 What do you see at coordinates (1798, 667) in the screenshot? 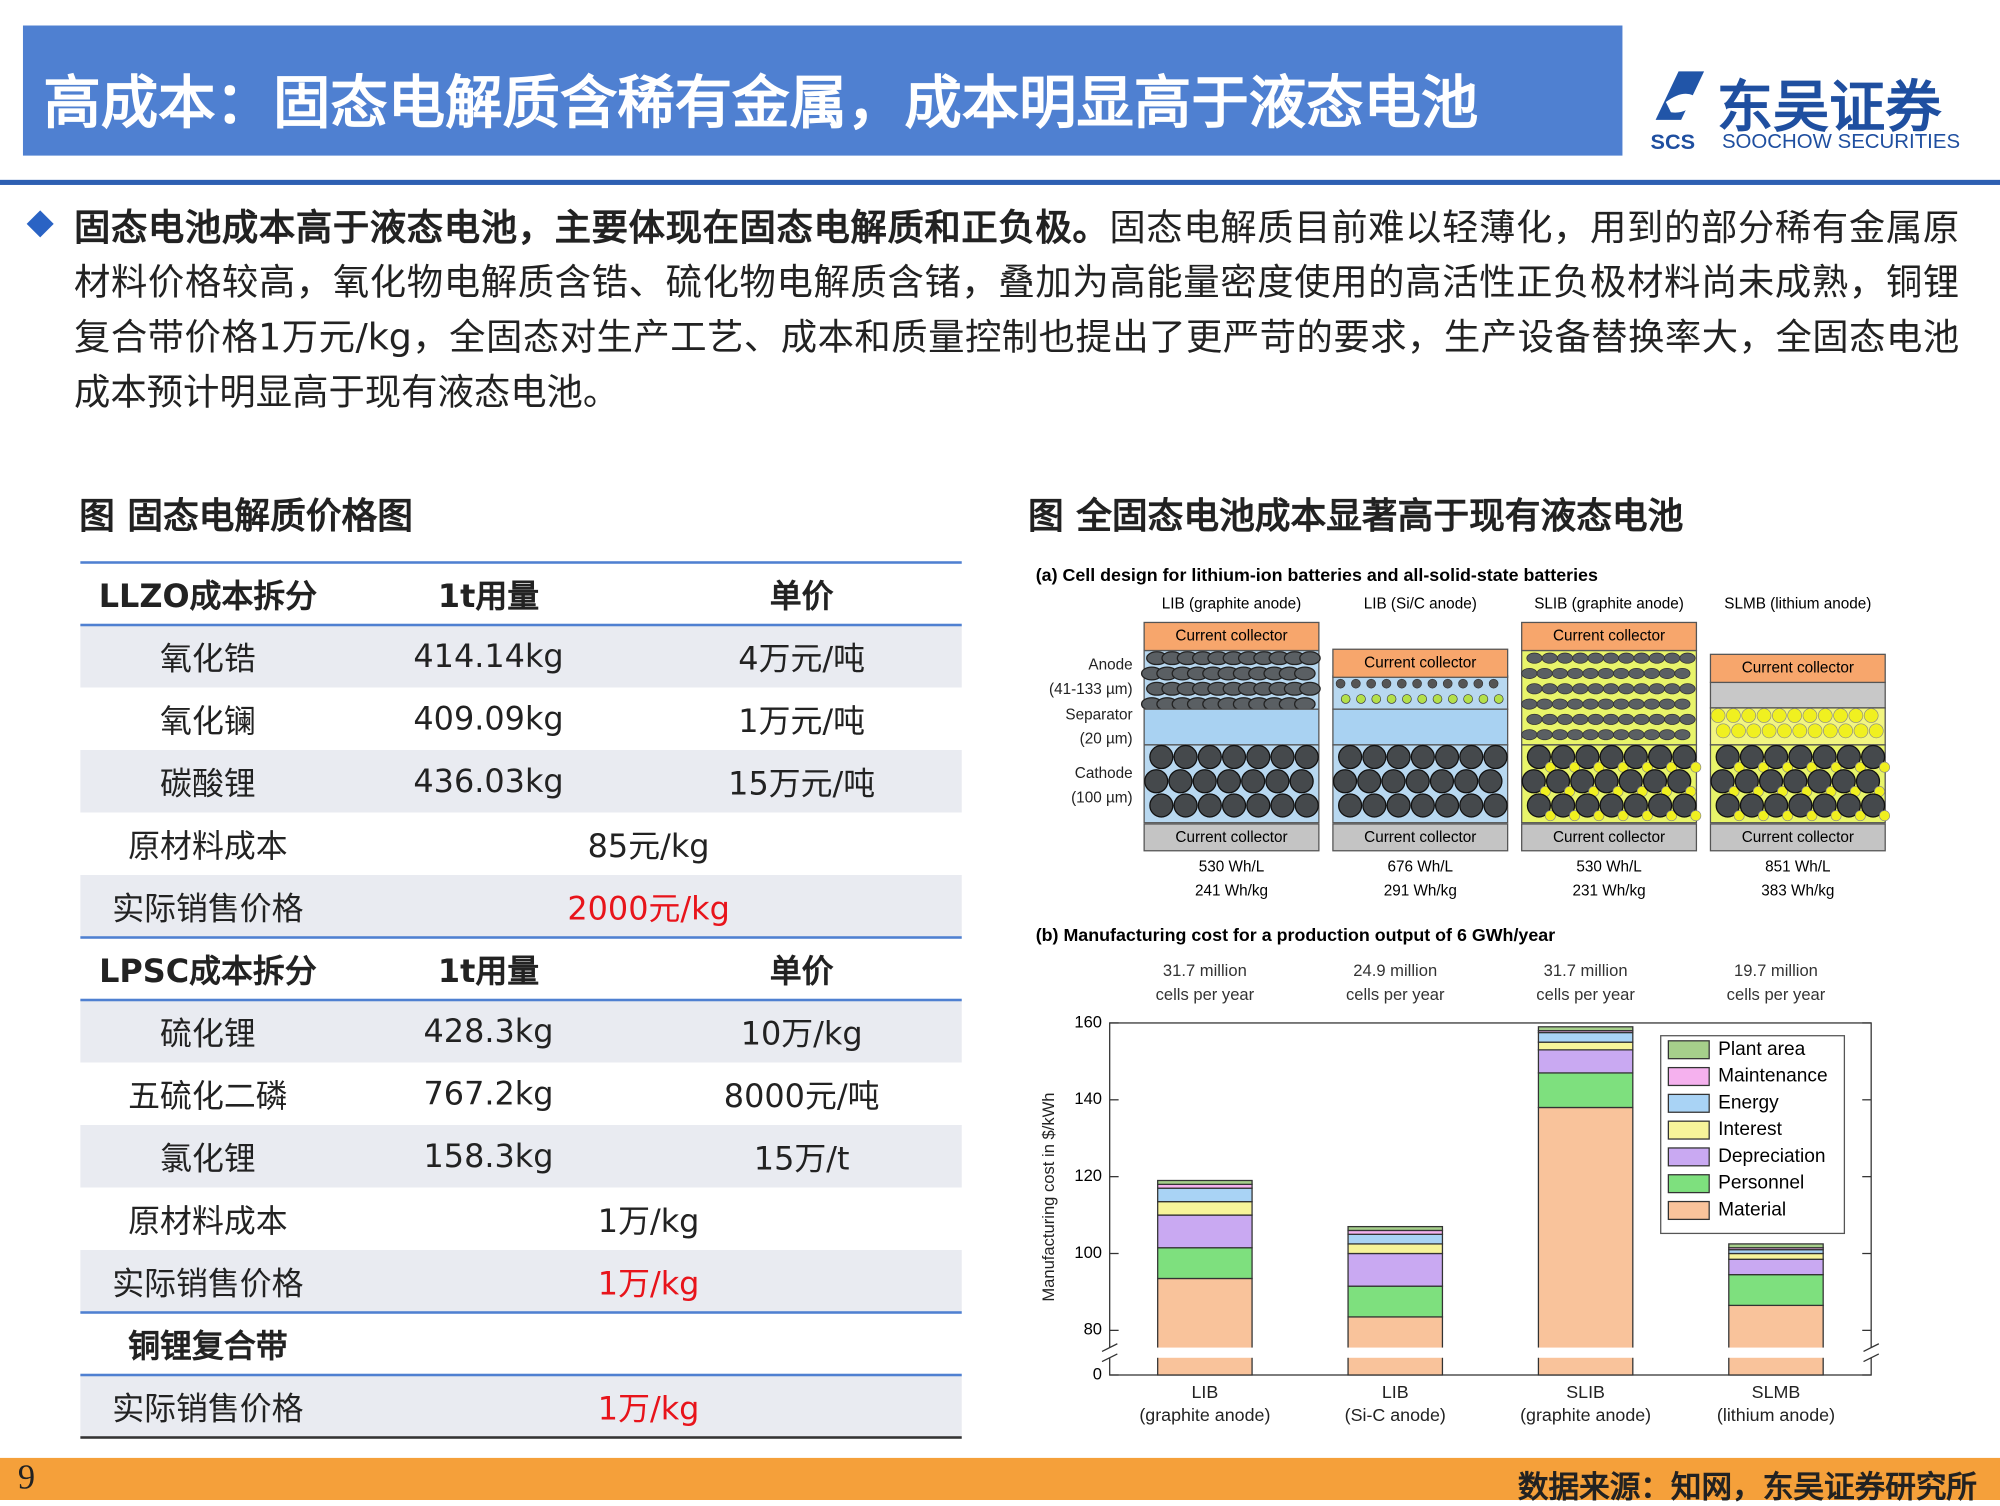
I see `collector-label: Current collector` at bounding box center [1798, 667].